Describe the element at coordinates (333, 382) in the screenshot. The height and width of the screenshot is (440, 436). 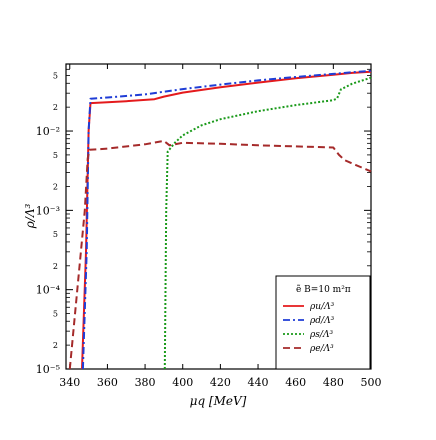
I see `x-tick-label: 480` at that location.